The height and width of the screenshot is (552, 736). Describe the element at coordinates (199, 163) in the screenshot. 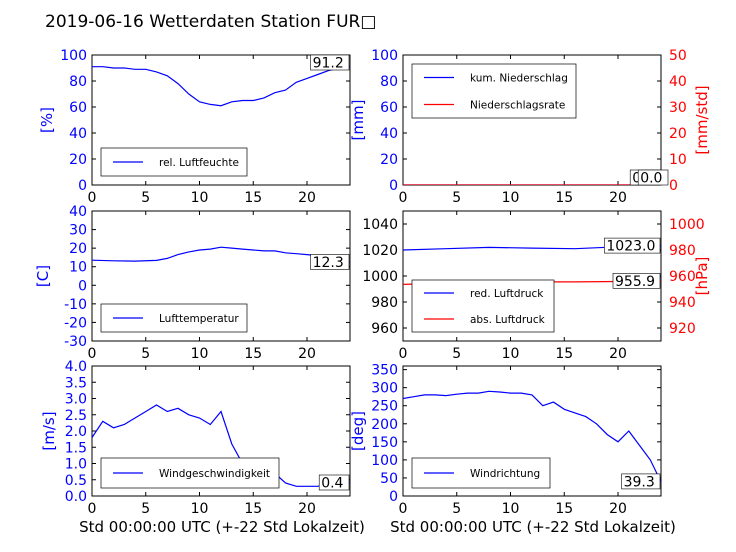

I see `legend-label: rel. Luftfeuchte` at that location.